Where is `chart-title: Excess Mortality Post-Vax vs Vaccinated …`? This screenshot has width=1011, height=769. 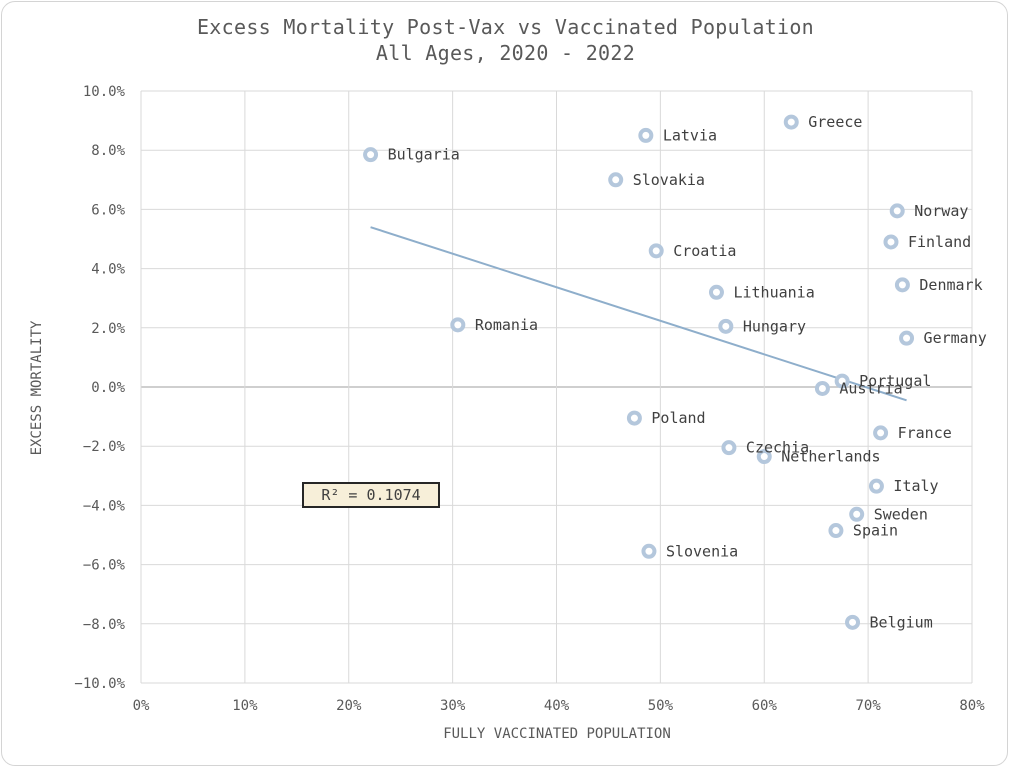 chart-title: Excess Mortality Post-Vax vs Vaccinated … is located at coordinates (505, 27).